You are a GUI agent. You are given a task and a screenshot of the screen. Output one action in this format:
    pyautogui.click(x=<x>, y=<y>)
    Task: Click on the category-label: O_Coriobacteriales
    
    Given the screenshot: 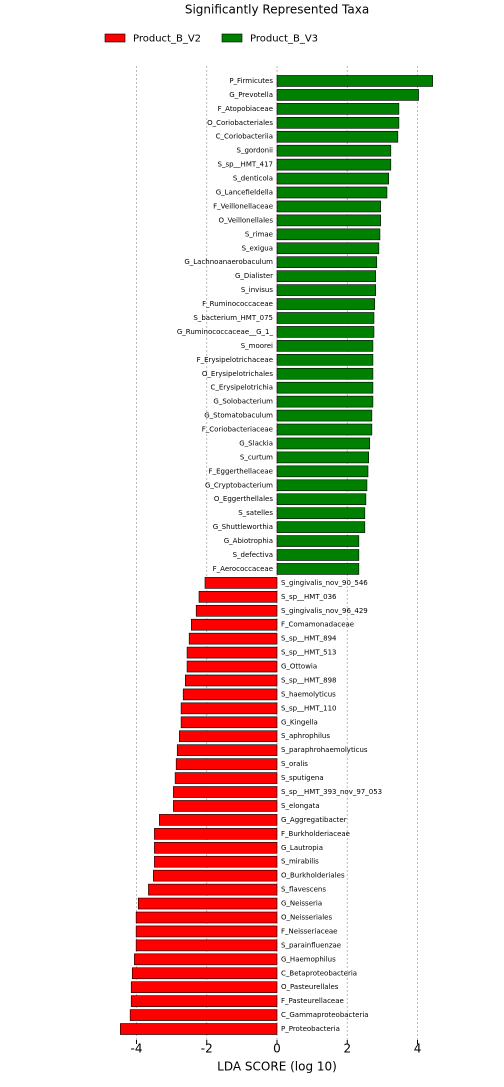 What is the action you would take?
    pyautogui.click(x=240, y=123)
    